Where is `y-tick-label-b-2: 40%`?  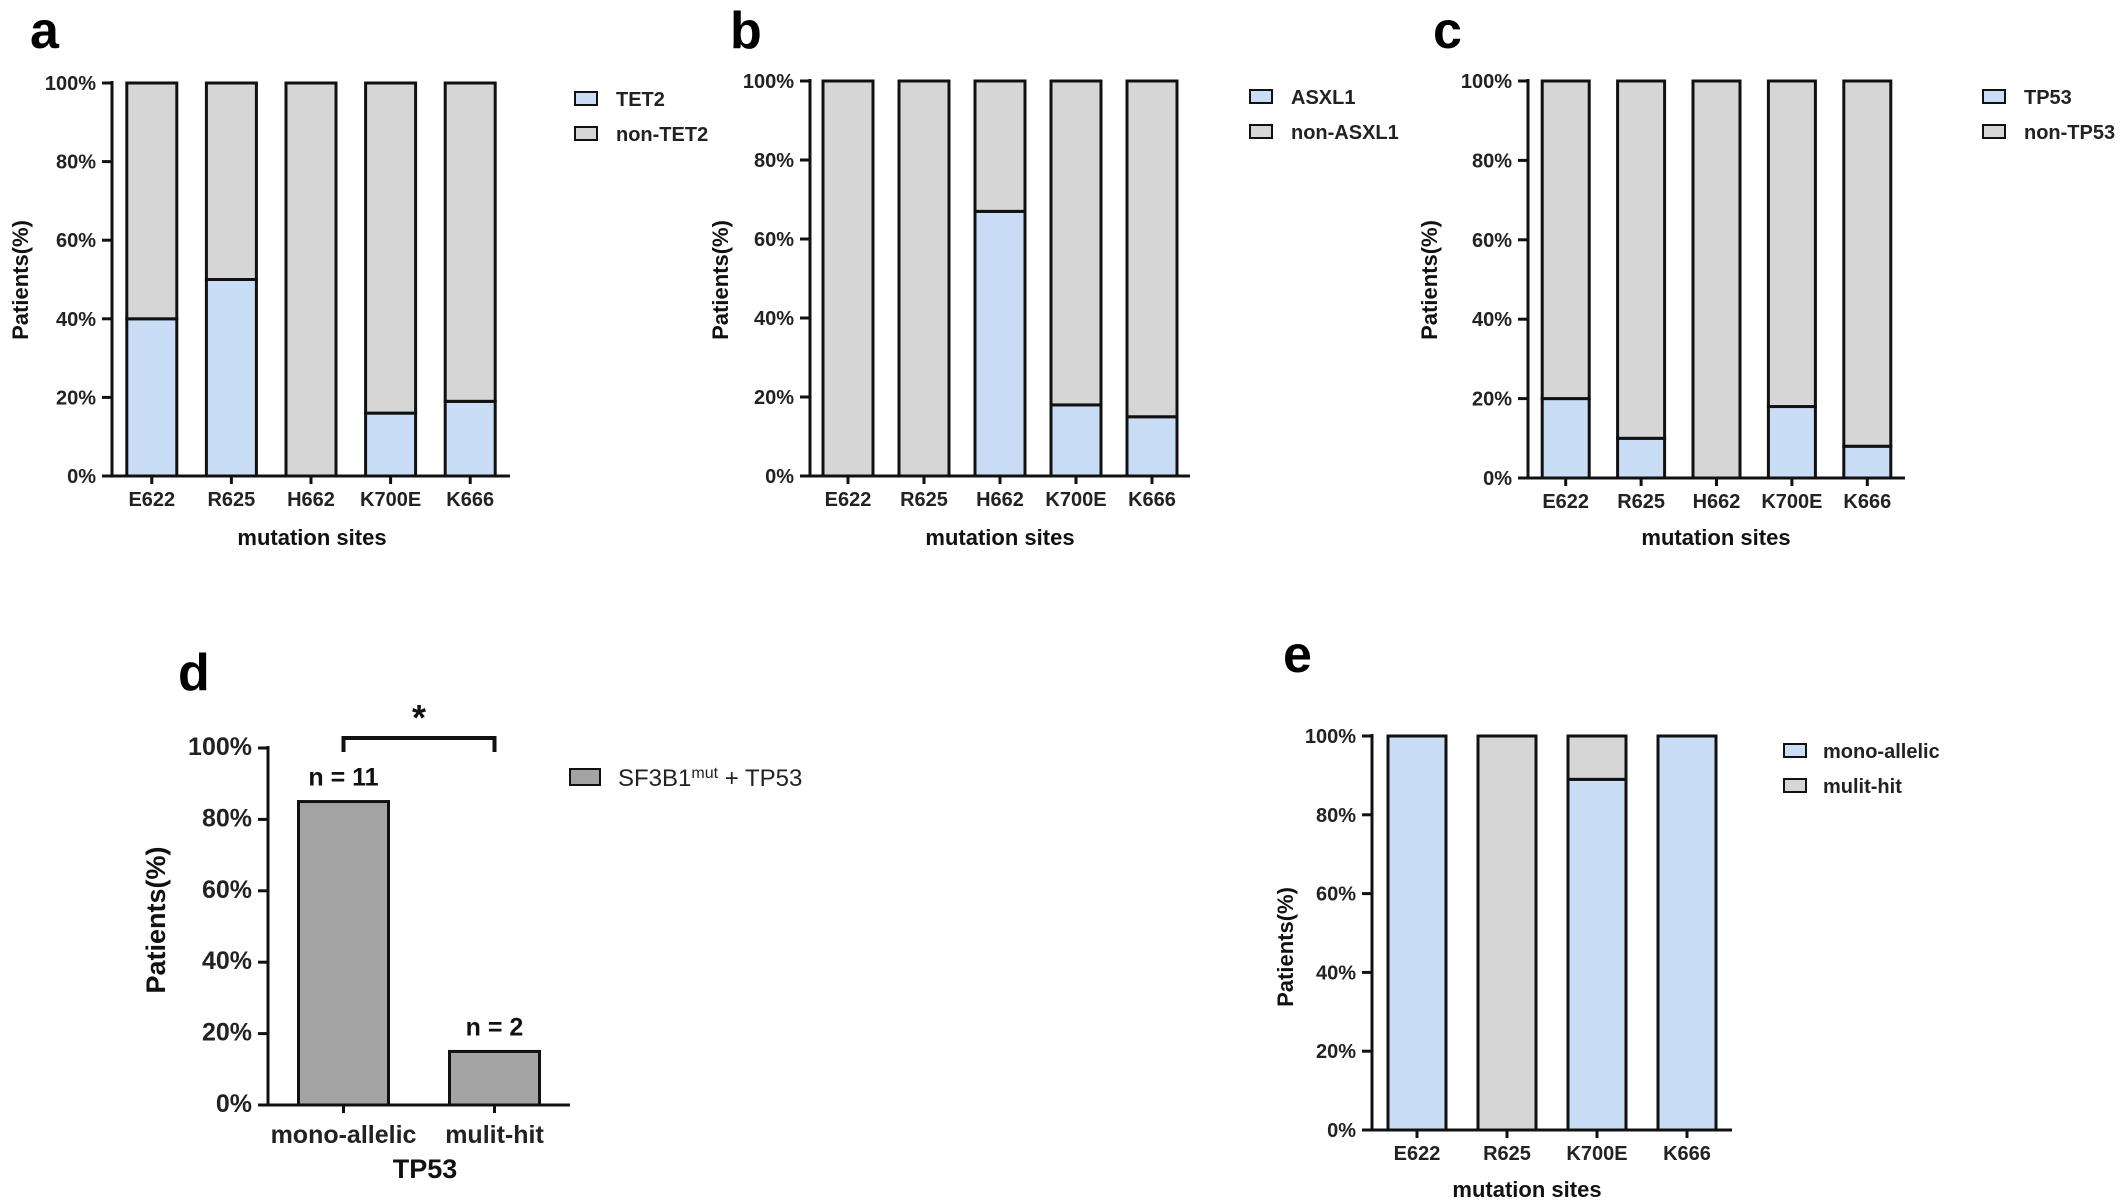
y-tick-label-b-2: 40% is located at coordinates (774, 319).